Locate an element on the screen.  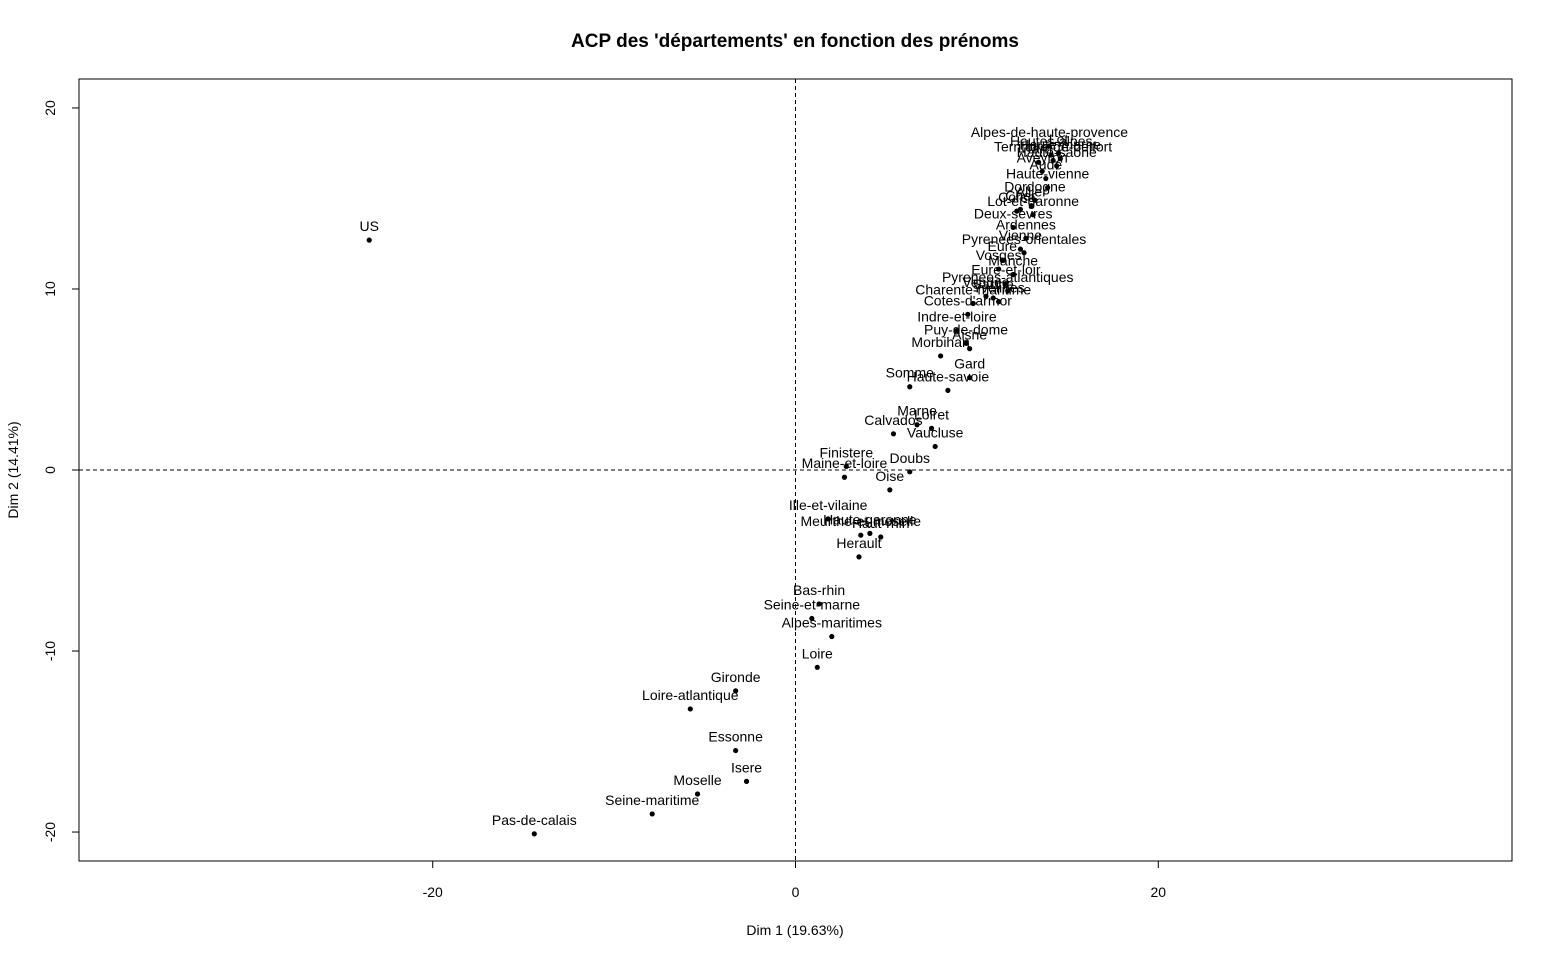
point-label: Vosges is located at coordinates (999, 255).